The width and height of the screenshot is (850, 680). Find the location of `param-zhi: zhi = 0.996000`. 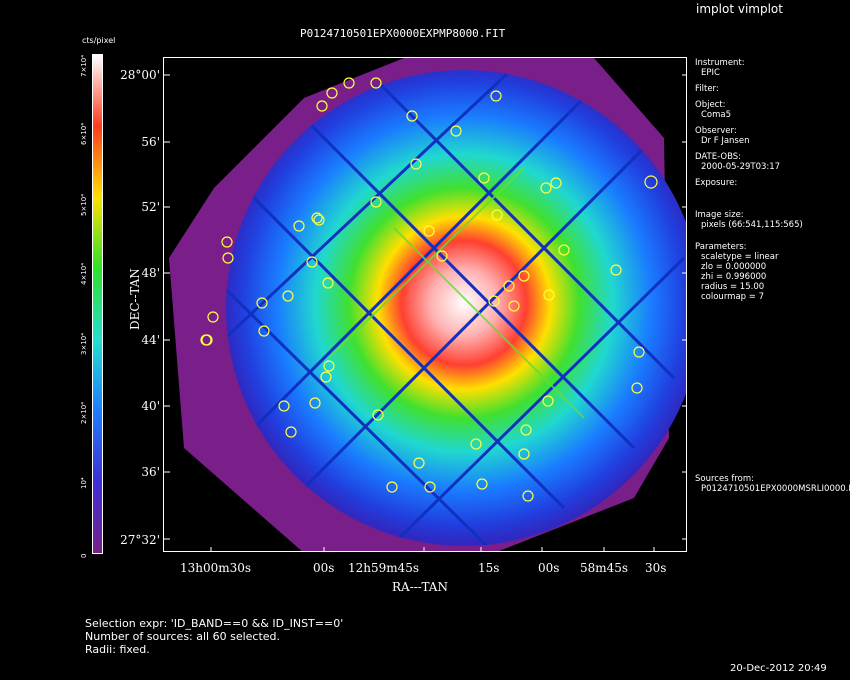

param-zhi: zhi = 0.996000 is located at coordinates (734, 277).